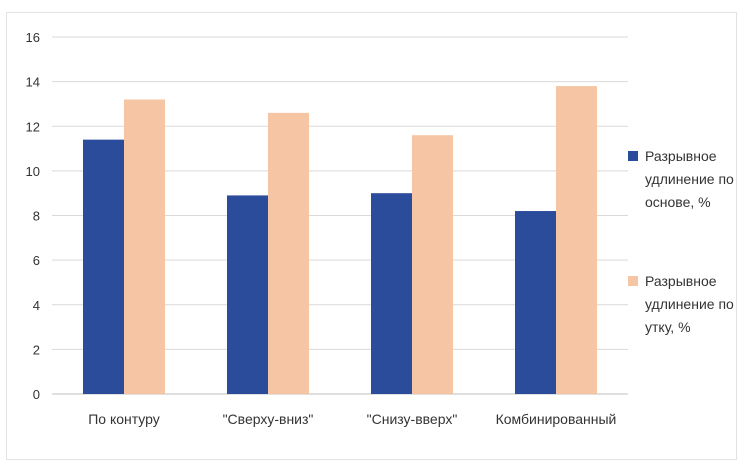 This screenshot has width=745, height=465. What do you see at coordinates (33, 126) in the screenshot?
I see `y-tick-label: 12` at bounding box center [33, 126].